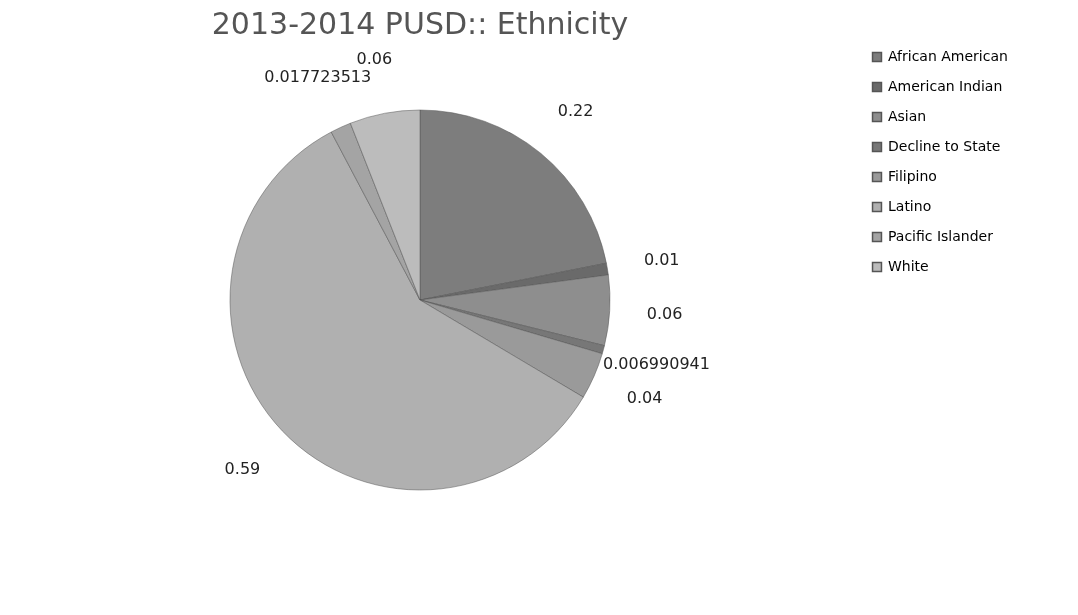 The width and height of the screenshot is (1078, 615). I want to click on data-label: 0.22, so click(575, 110).